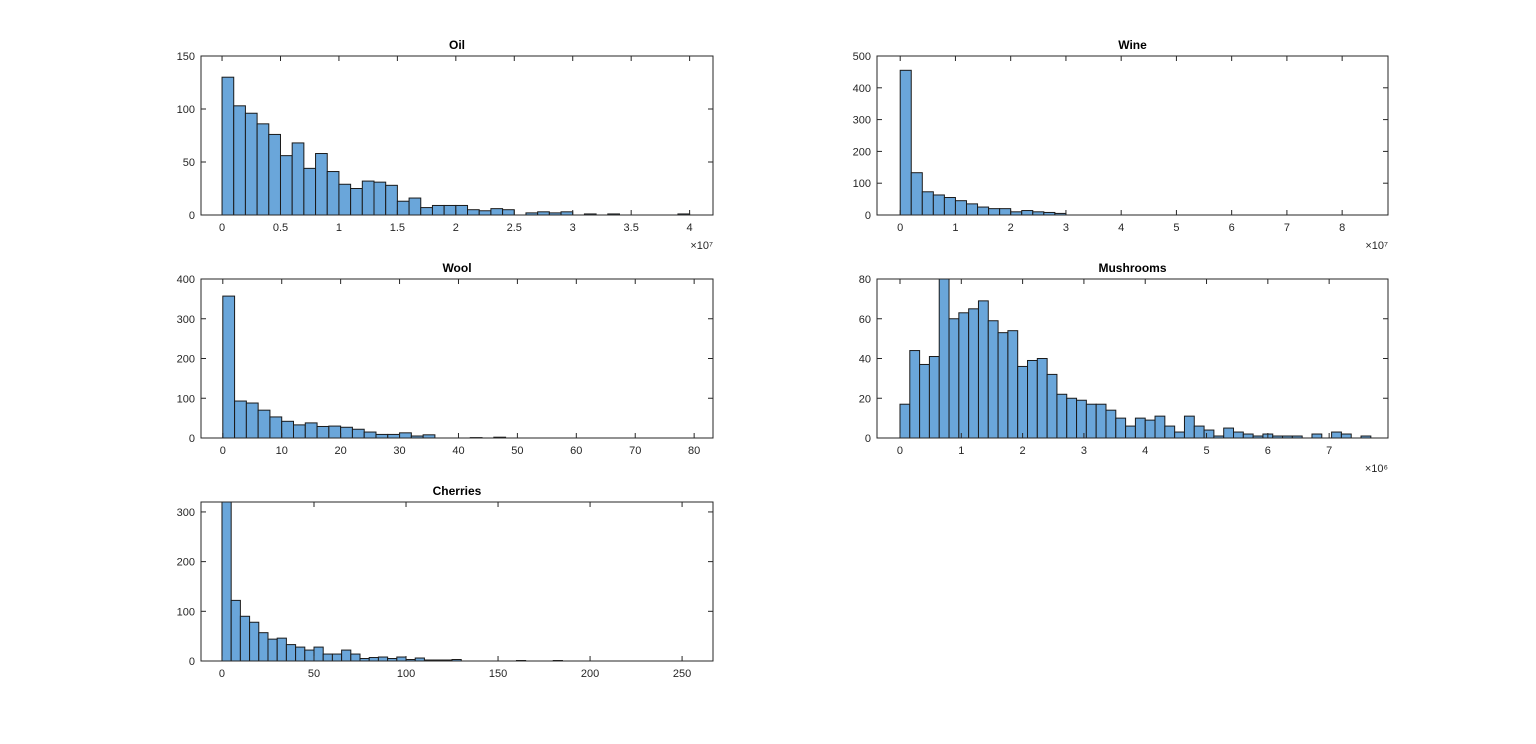 The image size is (1536, 744). I want to click on y-tick-label: 200, so click(186, 360).